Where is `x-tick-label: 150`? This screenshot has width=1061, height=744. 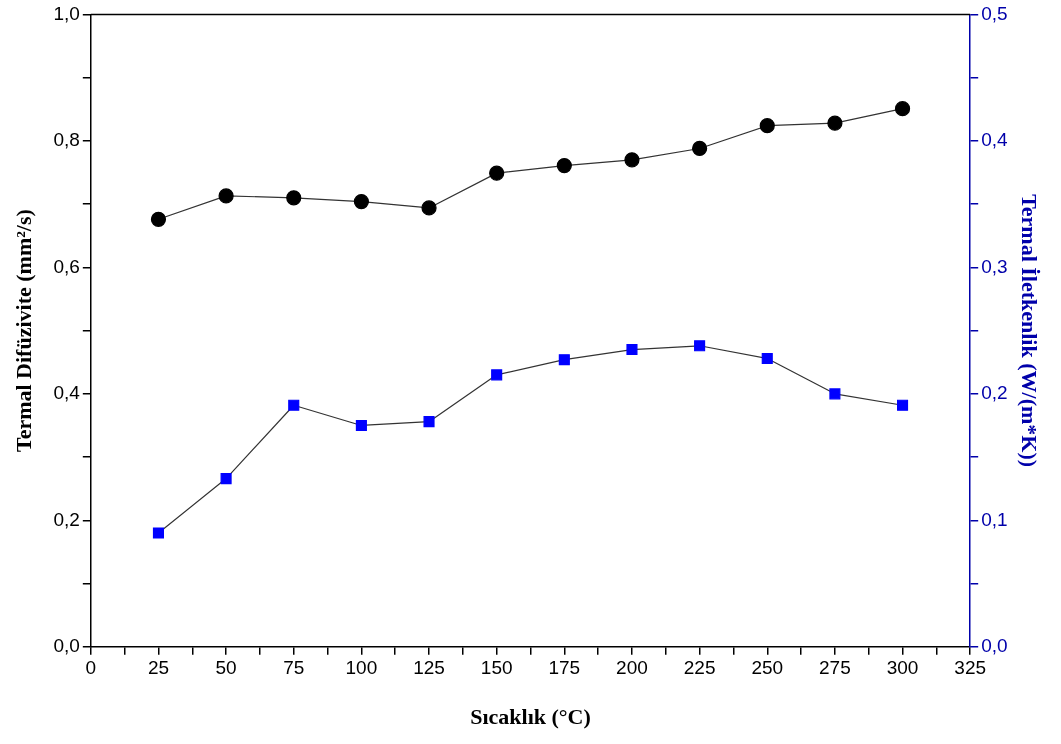 x-tick-label: 150 is located at coordinates (496, 668).